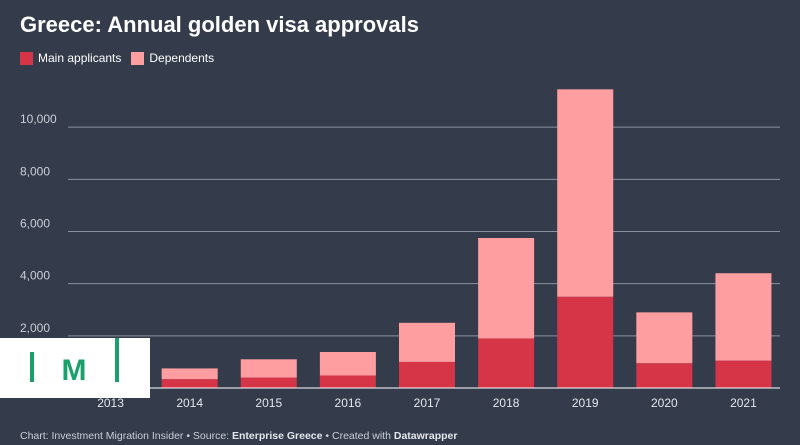 This screenshot has height=445, width=800. What do you see at coordinates (80, 58) in the screenshot?
I see `legend-label-main: Main applicants` at bounding box center [80, 58].